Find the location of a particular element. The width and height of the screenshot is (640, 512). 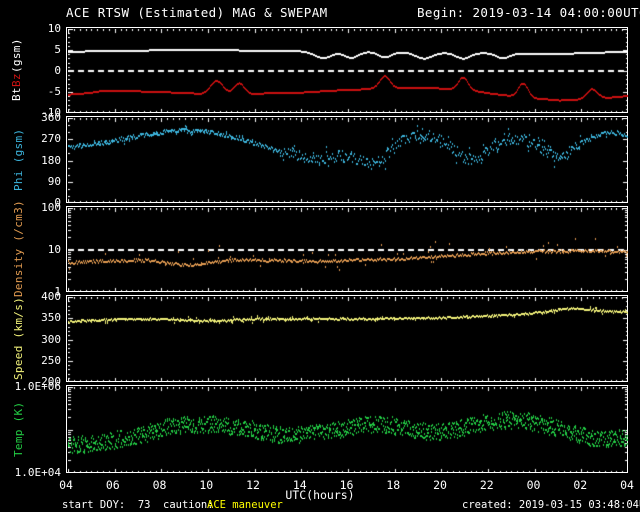

xtick-4: 12 is located at coordinates (253, 485).